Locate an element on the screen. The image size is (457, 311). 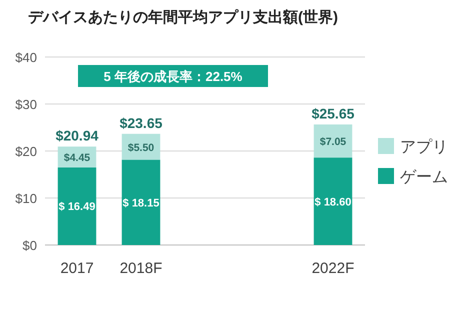
y-tick-label: $40 is located at coordinates (26, 57).